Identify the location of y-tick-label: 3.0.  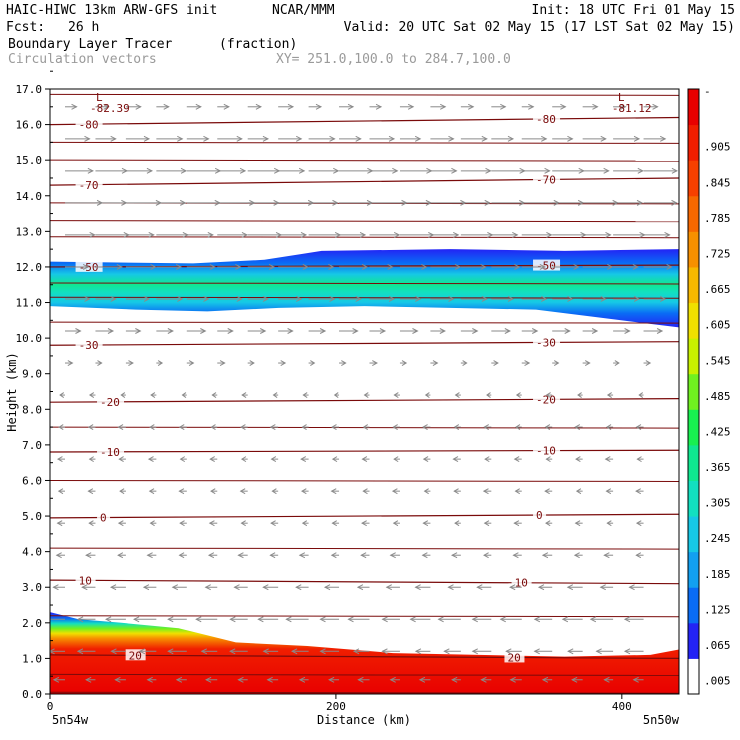
(32, 587).